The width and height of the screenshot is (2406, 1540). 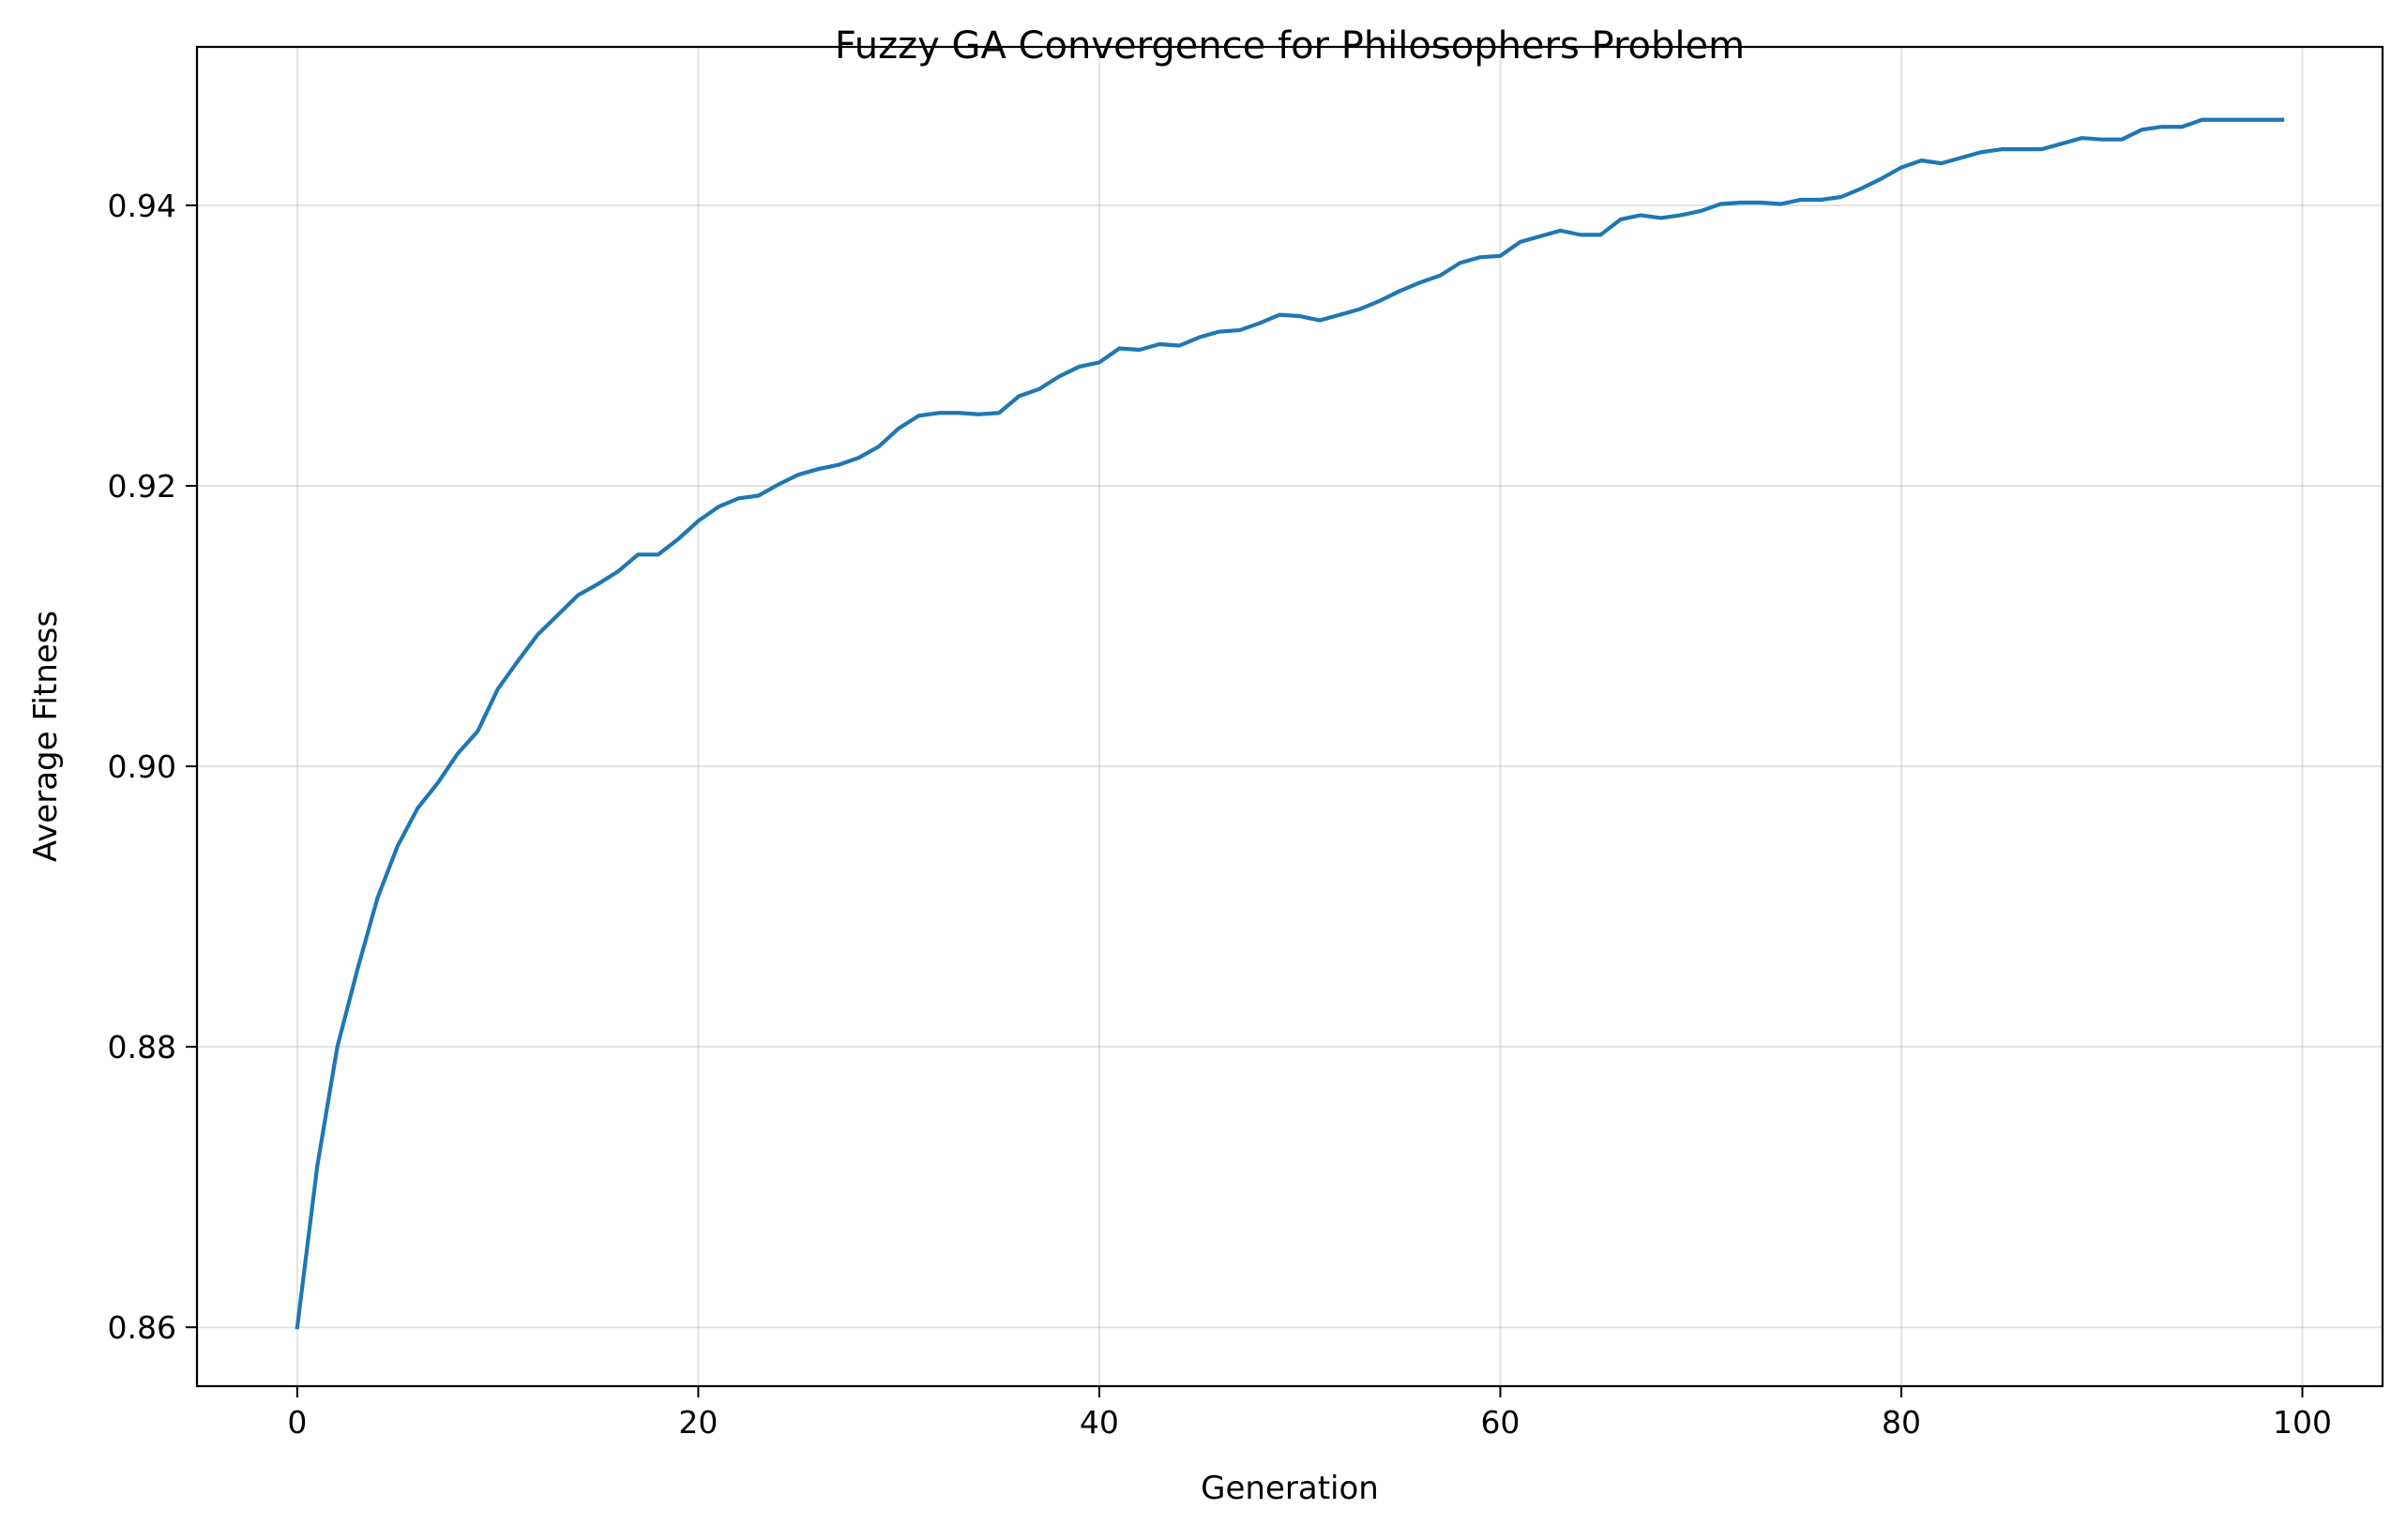 What do you see at coordinates (142, 486) in the screenshot?
I see `y-tick-label: 0.92` at bounding box center [142, 486].